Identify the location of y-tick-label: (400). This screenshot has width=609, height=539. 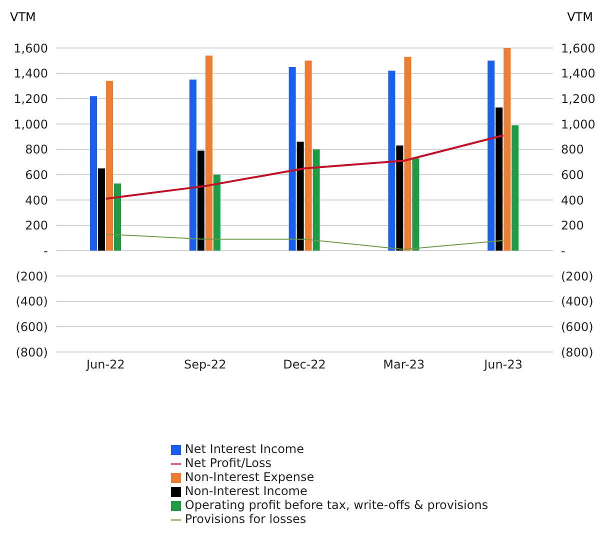
(32, 301).